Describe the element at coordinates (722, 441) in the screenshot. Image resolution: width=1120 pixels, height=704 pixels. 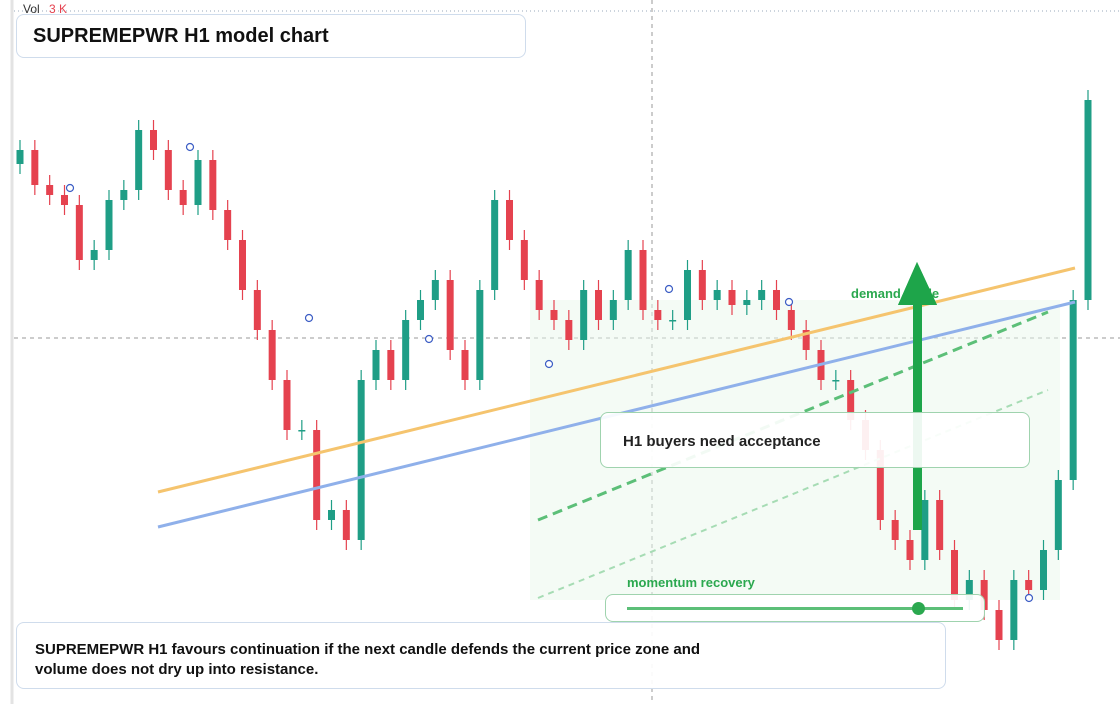
I see `acceptance-note: H1 buyers need acceptance` at that location.